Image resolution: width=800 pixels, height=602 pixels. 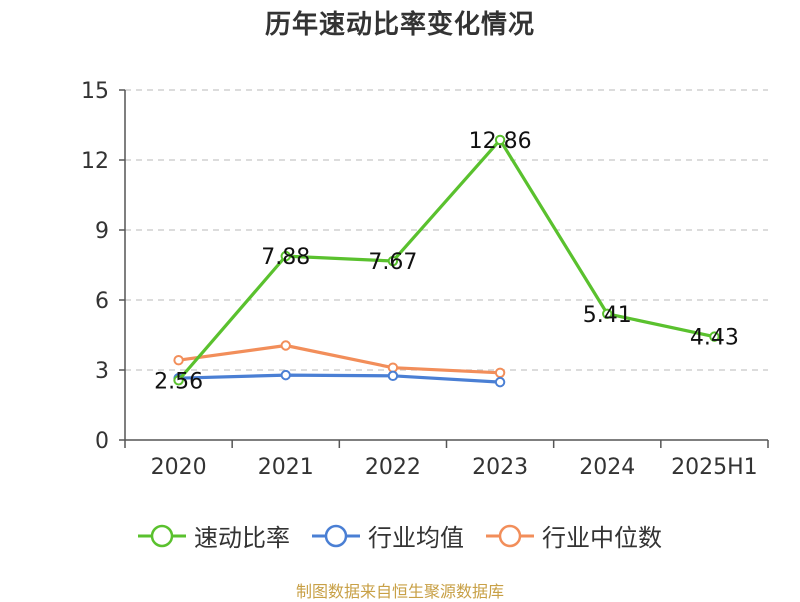 What do you see at coordinates (393, 467) in the screenshot?
I see `x-tick-label-2022: 2022` at bounding box center [393, 467].